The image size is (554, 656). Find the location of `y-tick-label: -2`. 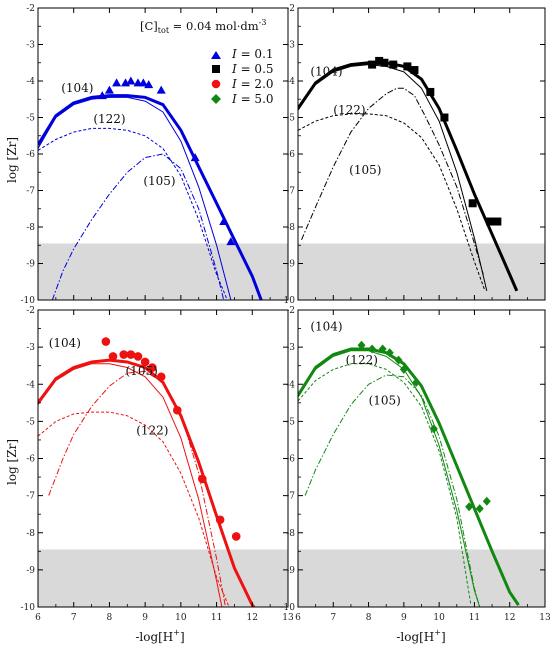

y-tick-label: -2 is located at coordinates (30, 9).